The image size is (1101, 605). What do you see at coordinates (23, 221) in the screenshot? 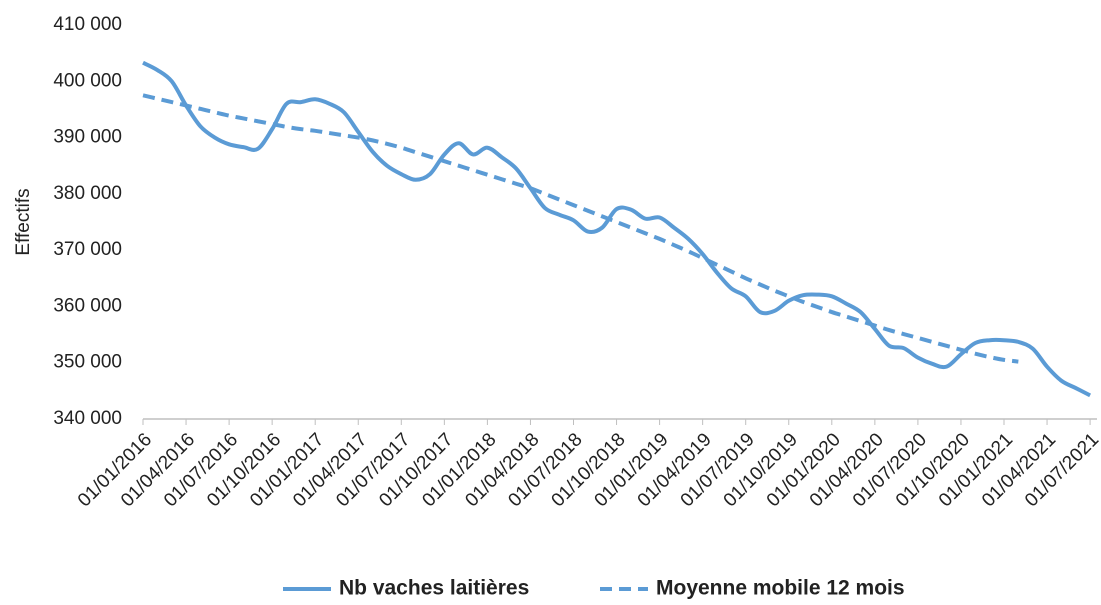
I see `y-axis-title: Effectifs` at bounding box center [23, 221].